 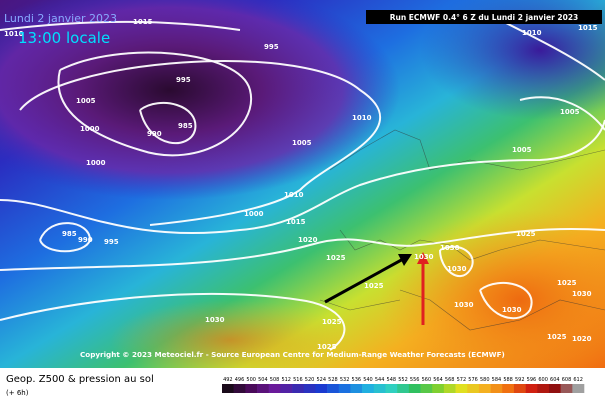 I want to click on colorbar-label: 540, so click(x=368, y=380).